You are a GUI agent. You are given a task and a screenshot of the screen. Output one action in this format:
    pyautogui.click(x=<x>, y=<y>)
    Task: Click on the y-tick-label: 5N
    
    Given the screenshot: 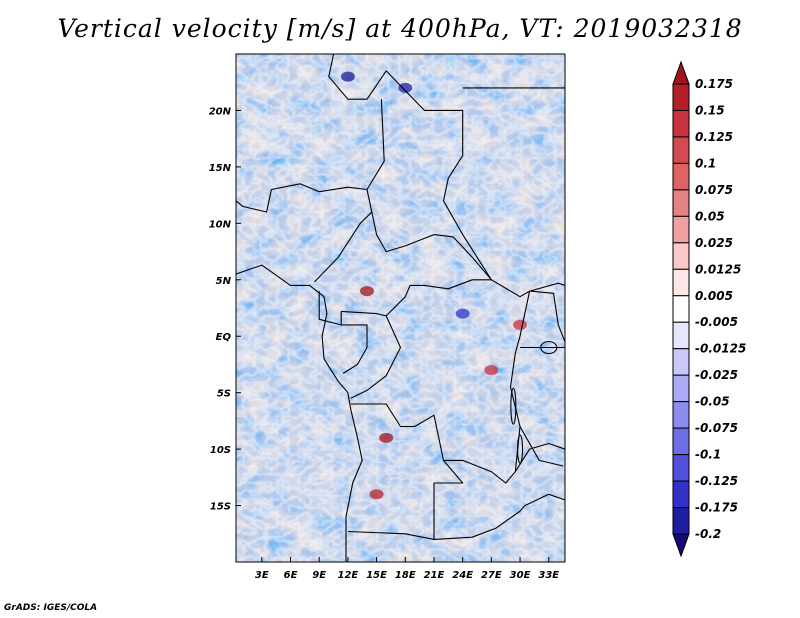 What is the action you would take?
    pyautogui.click(x=224, y=281)
    